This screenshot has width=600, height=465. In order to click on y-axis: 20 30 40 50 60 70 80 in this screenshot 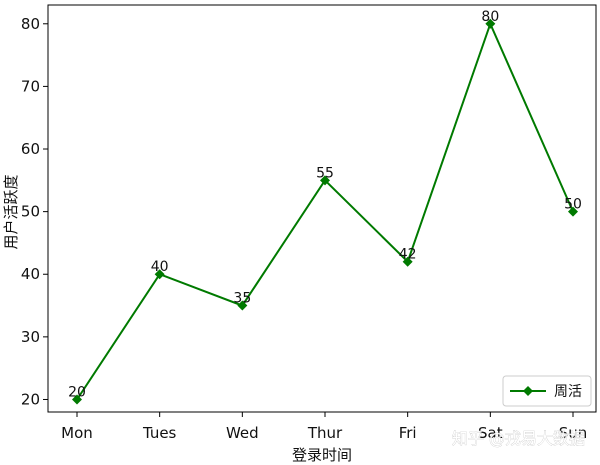, I will do `click(34, 211)`.